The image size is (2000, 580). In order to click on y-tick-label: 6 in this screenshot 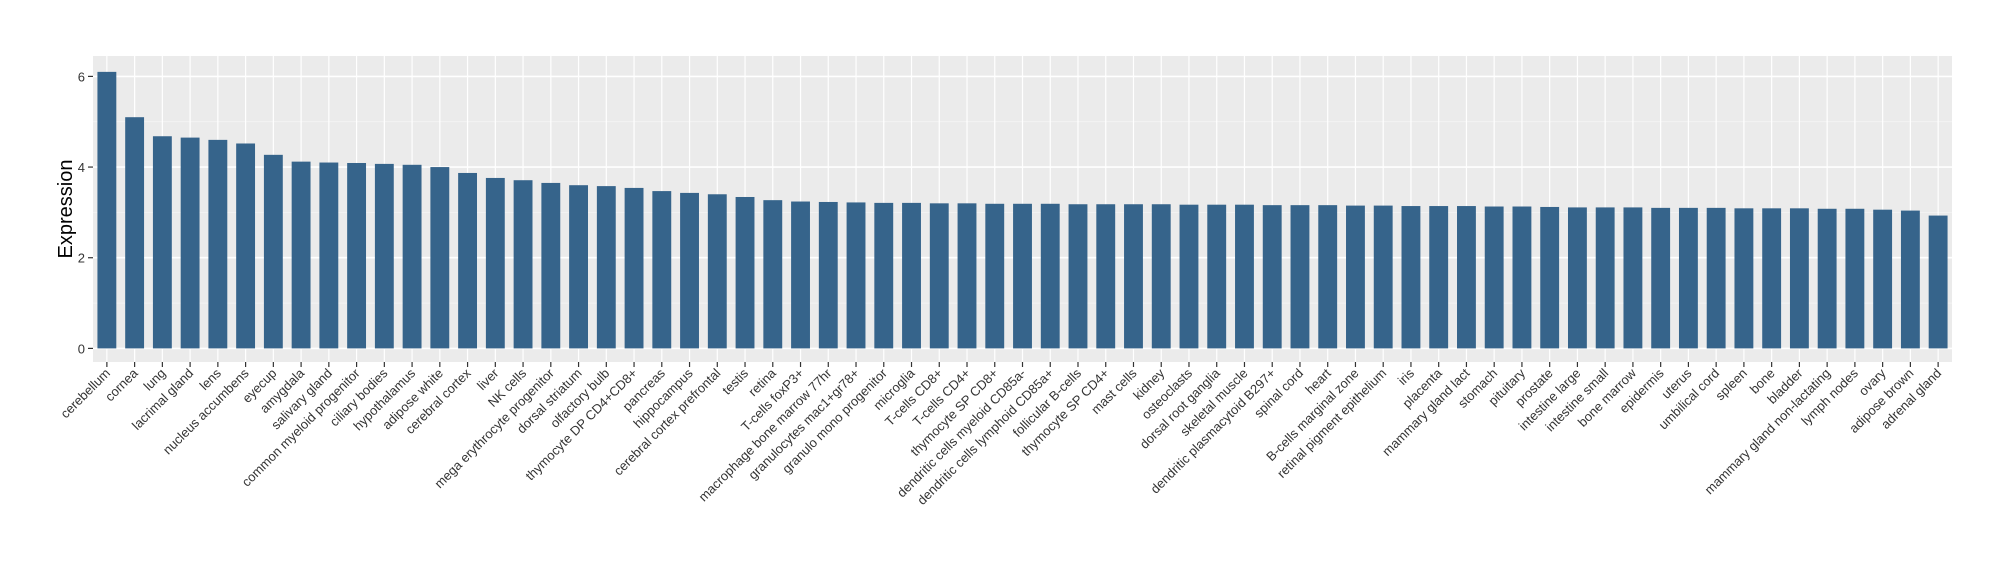, I will do `click(81, 76)`.